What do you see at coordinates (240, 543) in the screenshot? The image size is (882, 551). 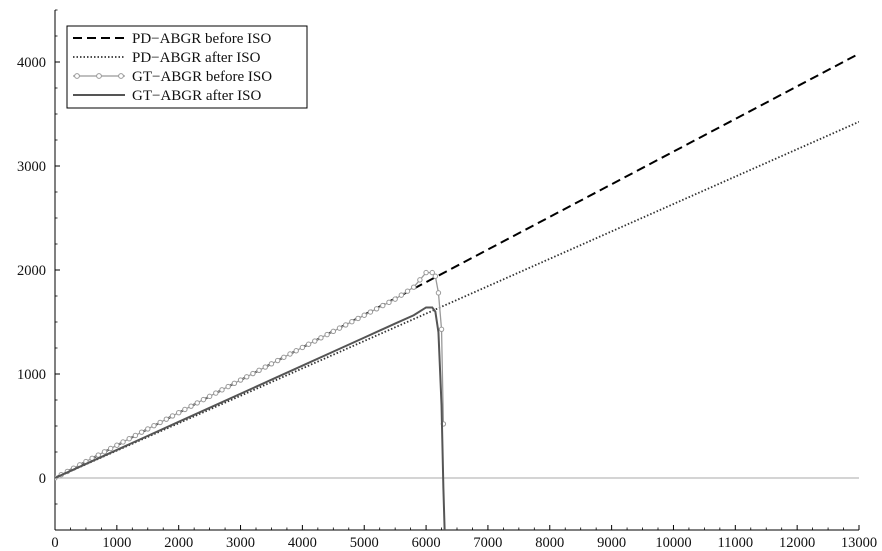 I see `x-tick-label: 3000` at bounding box center [240, 543].